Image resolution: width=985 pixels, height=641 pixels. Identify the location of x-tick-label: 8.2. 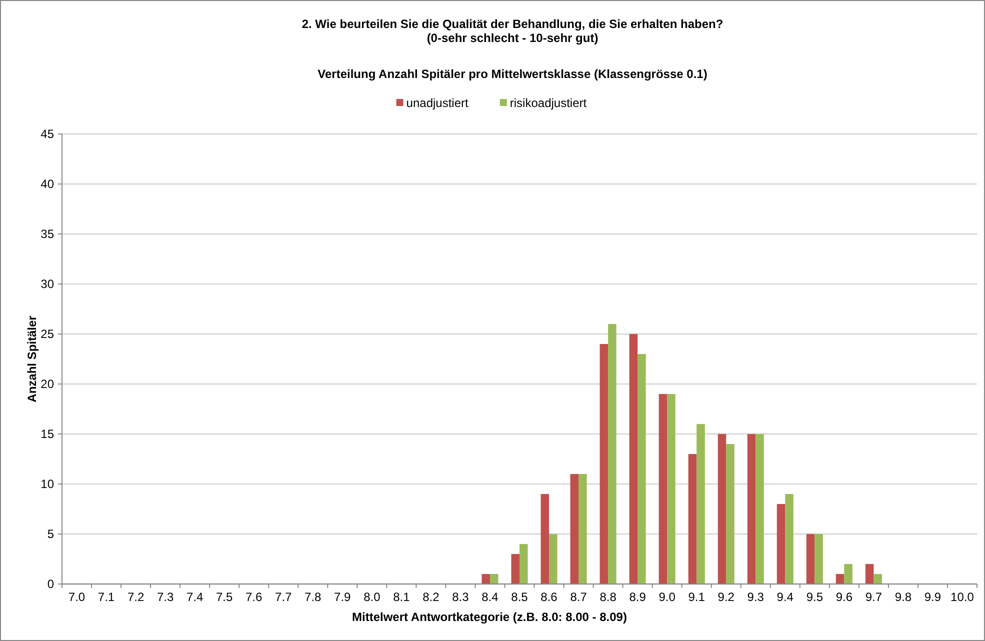
(431, 597).